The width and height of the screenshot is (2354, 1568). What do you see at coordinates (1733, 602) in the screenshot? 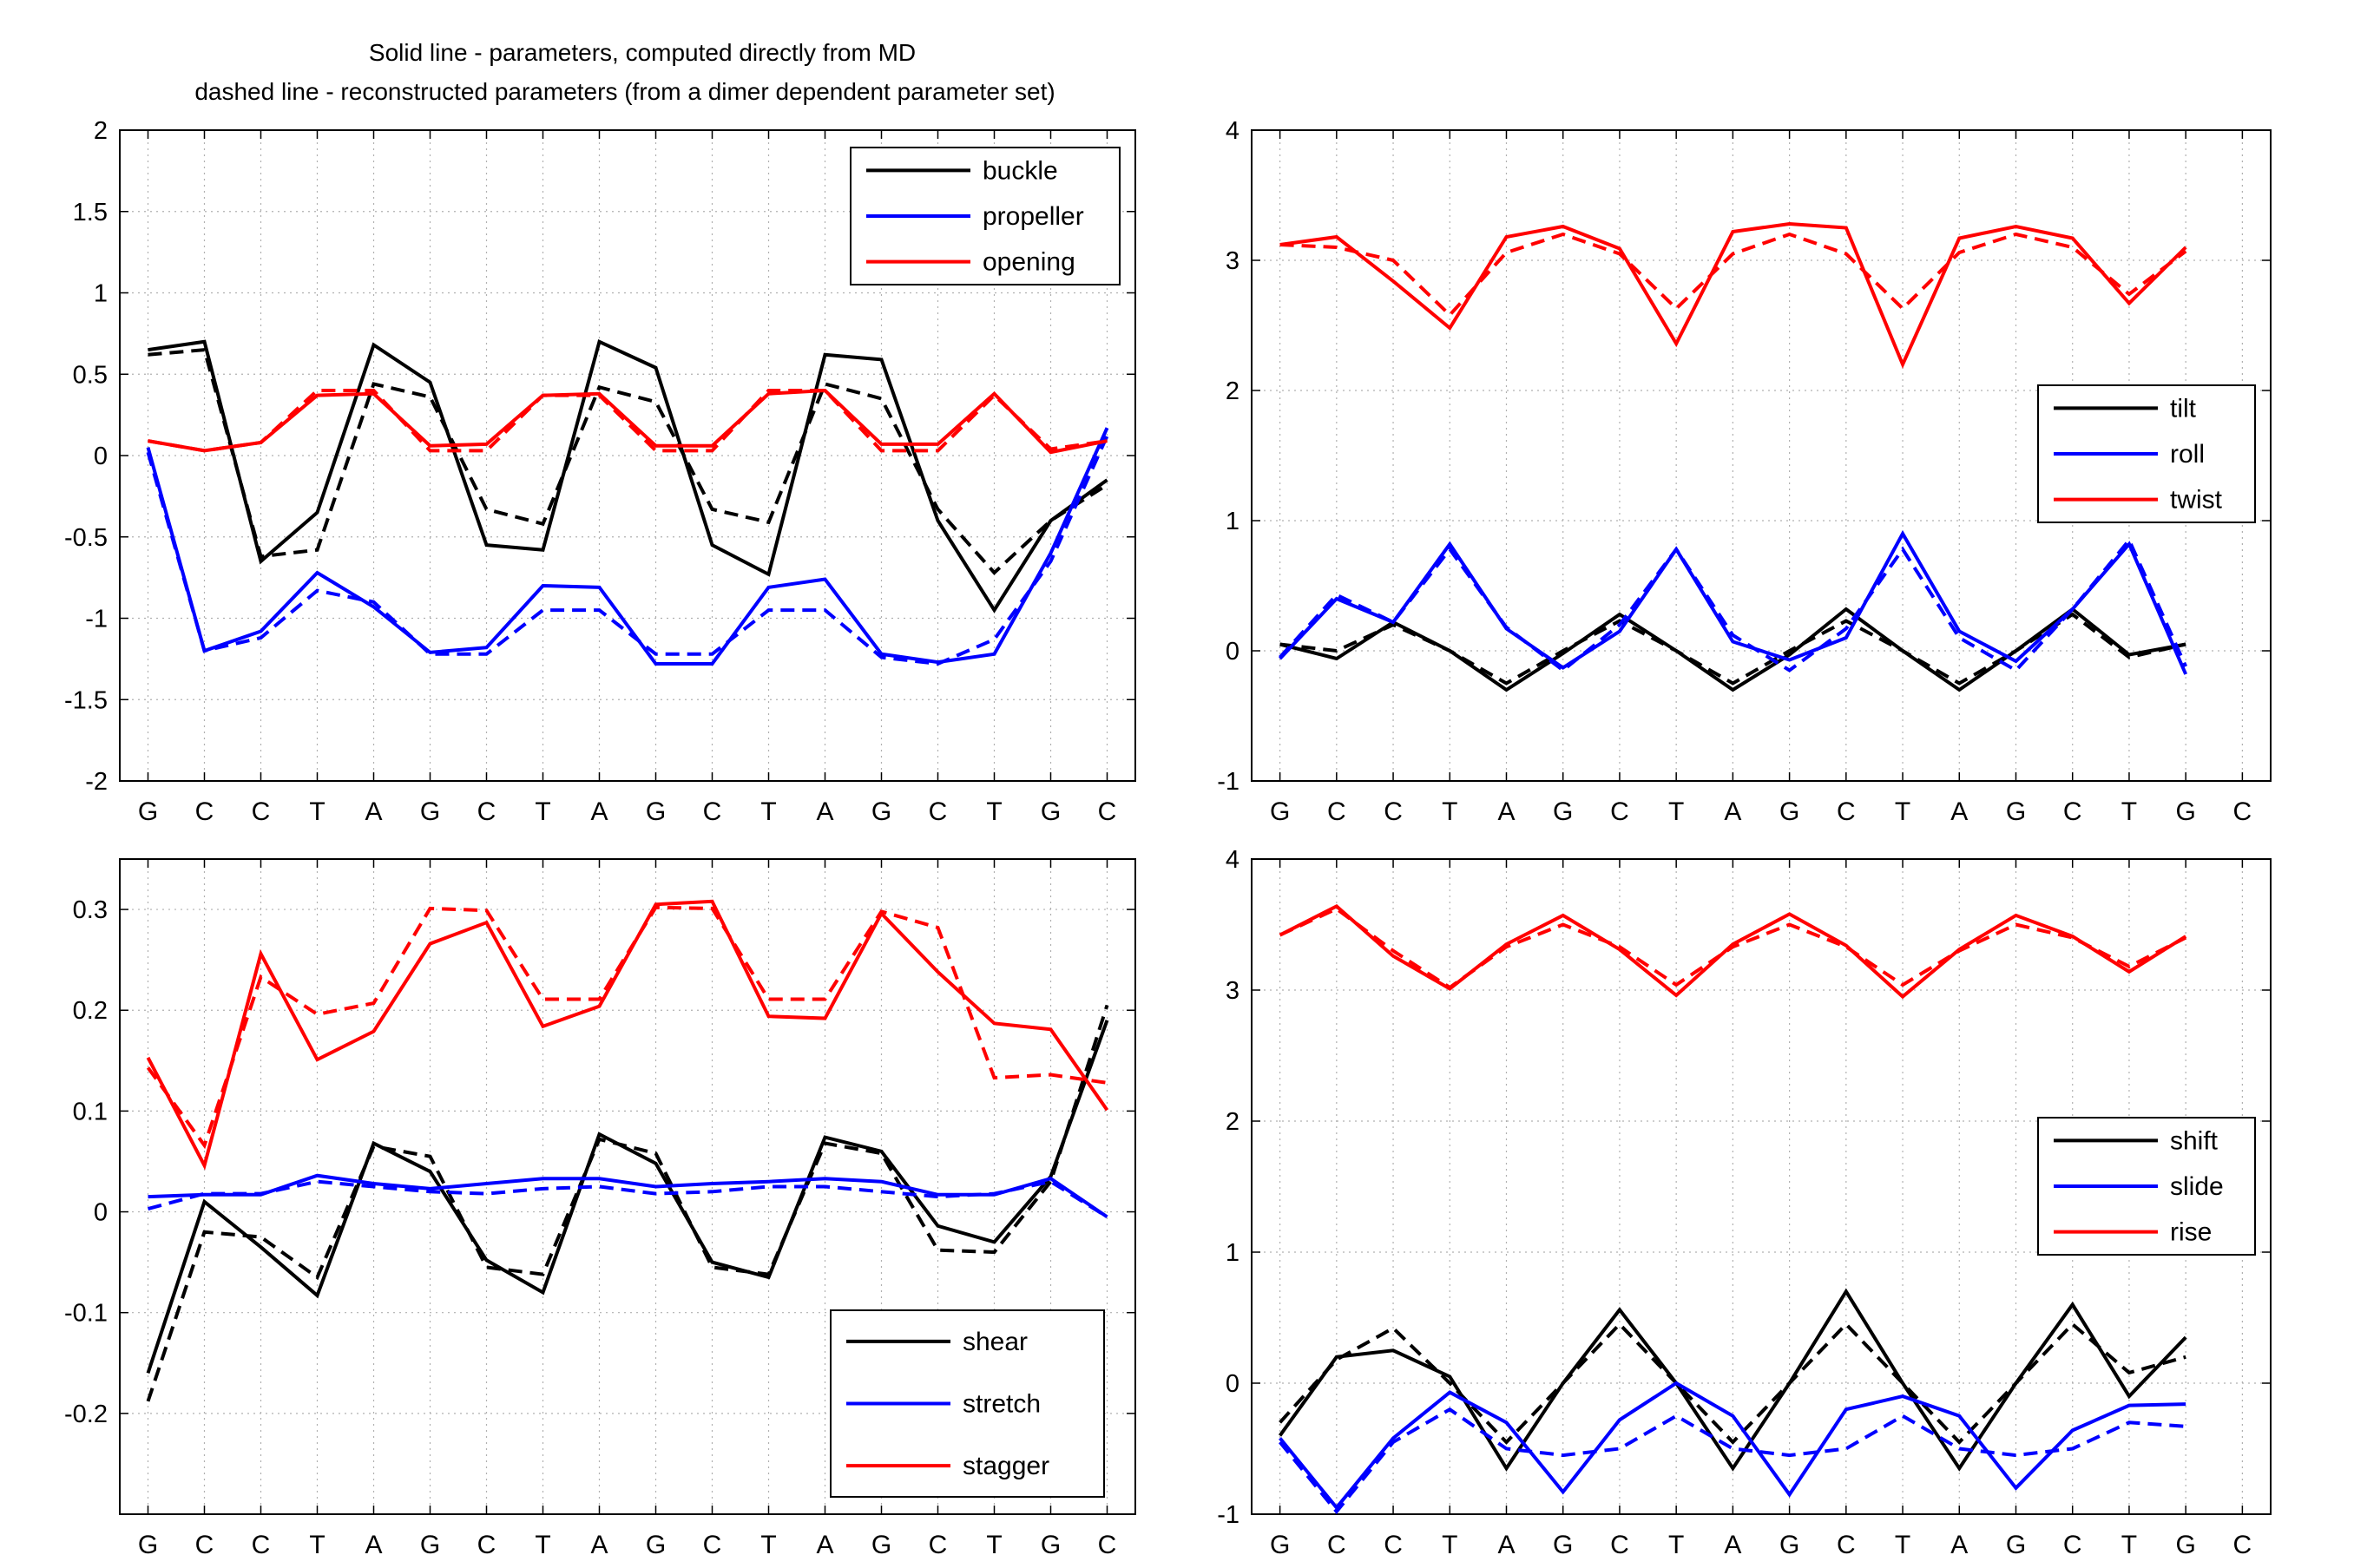
I see `series-line-roll-solid` at bounding box center [1733, 602].